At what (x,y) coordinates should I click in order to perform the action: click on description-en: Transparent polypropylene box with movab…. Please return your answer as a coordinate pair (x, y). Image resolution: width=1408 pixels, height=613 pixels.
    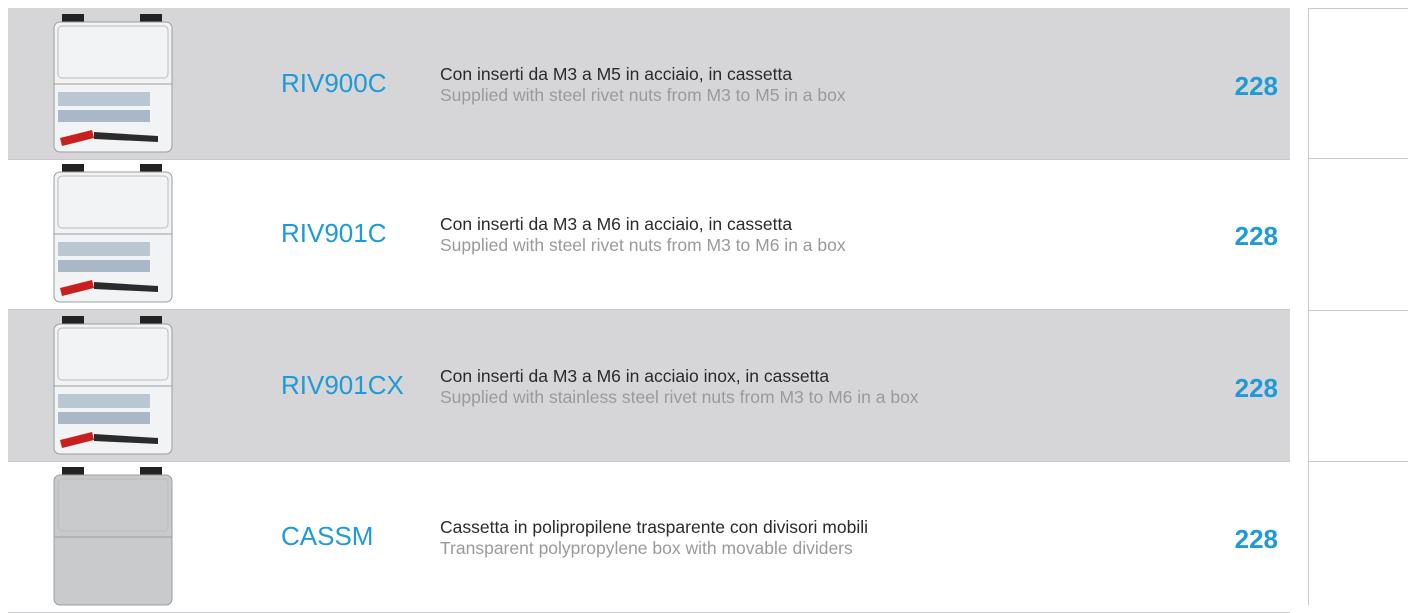
    Looking at the image, I should click on (646, 548).